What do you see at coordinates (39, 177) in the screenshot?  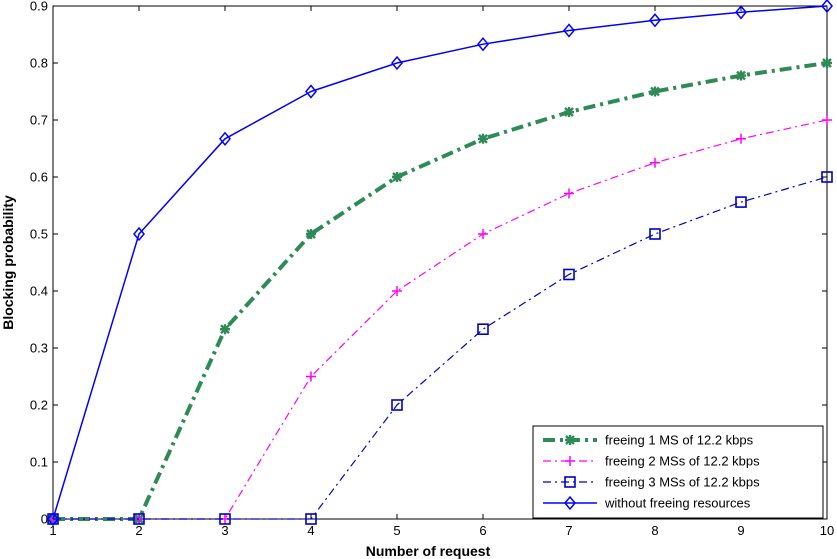 I see `y-tick-label: 0.6` at bounding box center [39, 177].